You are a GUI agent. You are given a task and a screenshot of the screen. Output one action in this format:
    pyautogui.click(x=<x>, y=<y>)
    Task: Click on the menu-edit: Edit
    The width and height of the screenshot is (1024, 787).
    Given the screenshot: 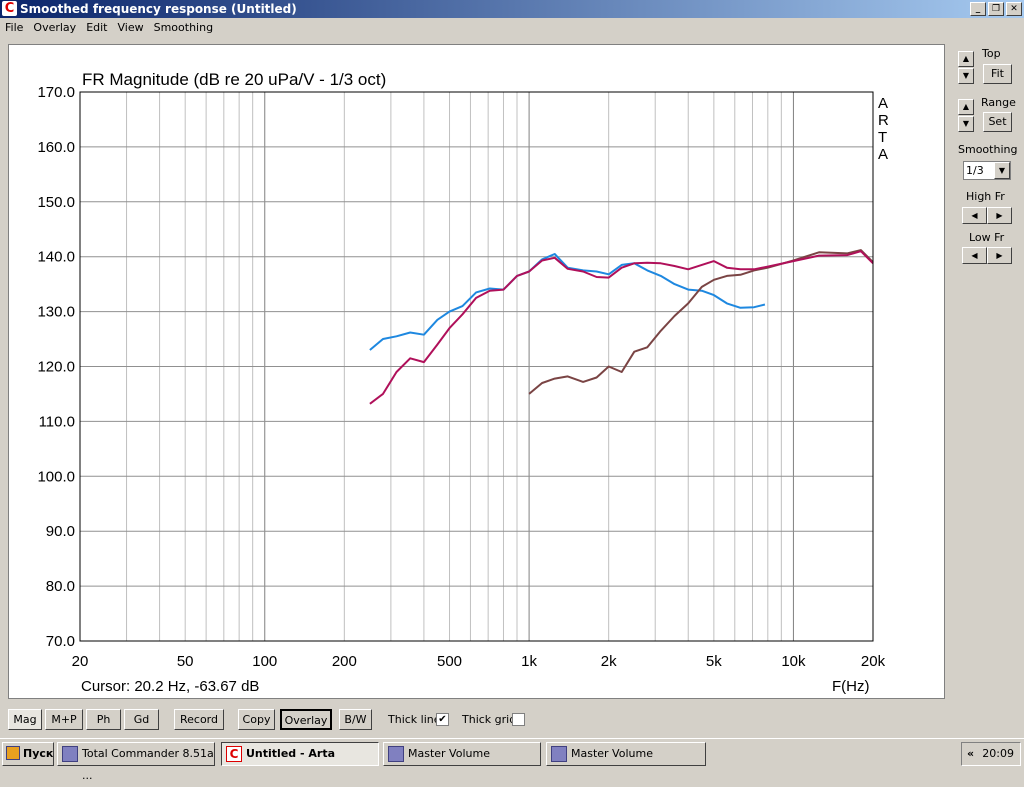 What is the action you would take?
    pyautogui.click(x=97, y=27)
    